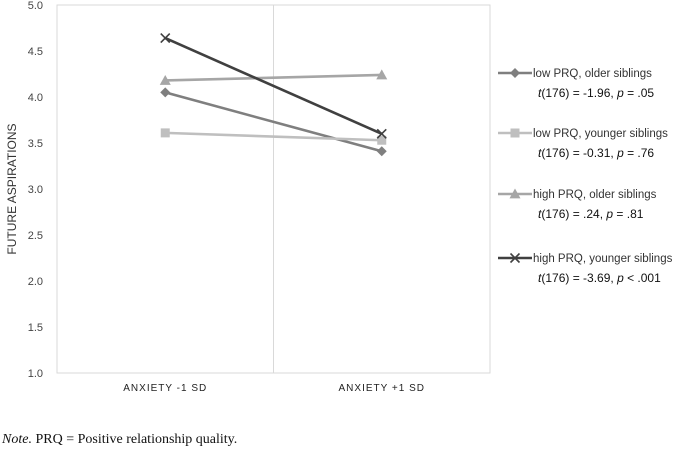 The image size is (675, 452). Describe the element at coordinates (595, 195) in the screenshot. I see `legend-series-name: high PRQ, older siblings` at that location.